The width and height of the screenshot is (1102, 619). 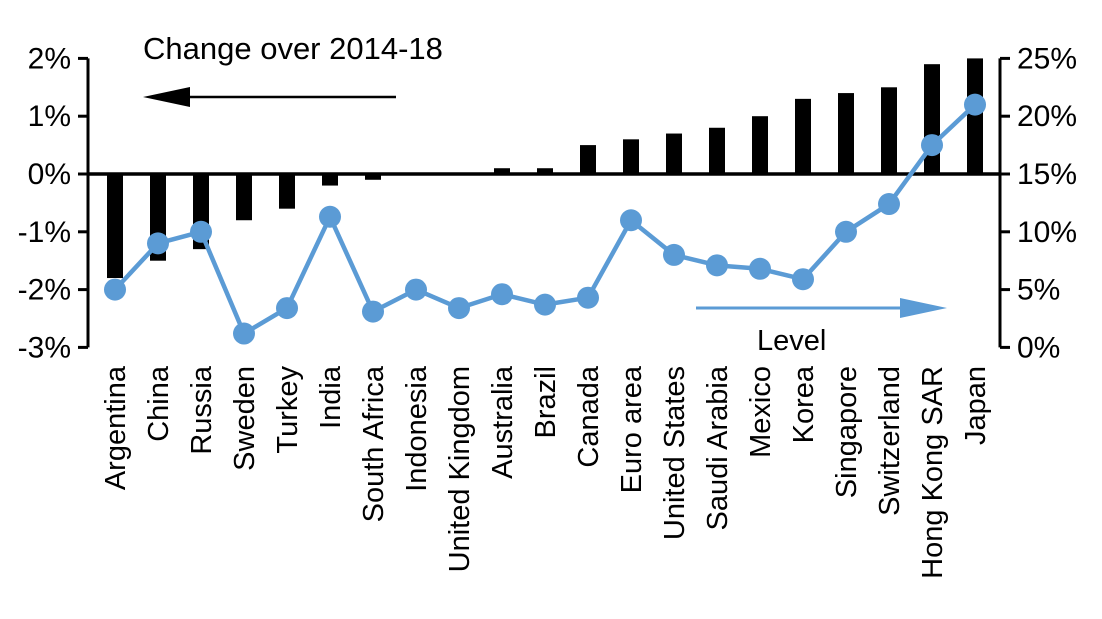 I want to click on category-label: Argentina, so click(x=116, y=427).